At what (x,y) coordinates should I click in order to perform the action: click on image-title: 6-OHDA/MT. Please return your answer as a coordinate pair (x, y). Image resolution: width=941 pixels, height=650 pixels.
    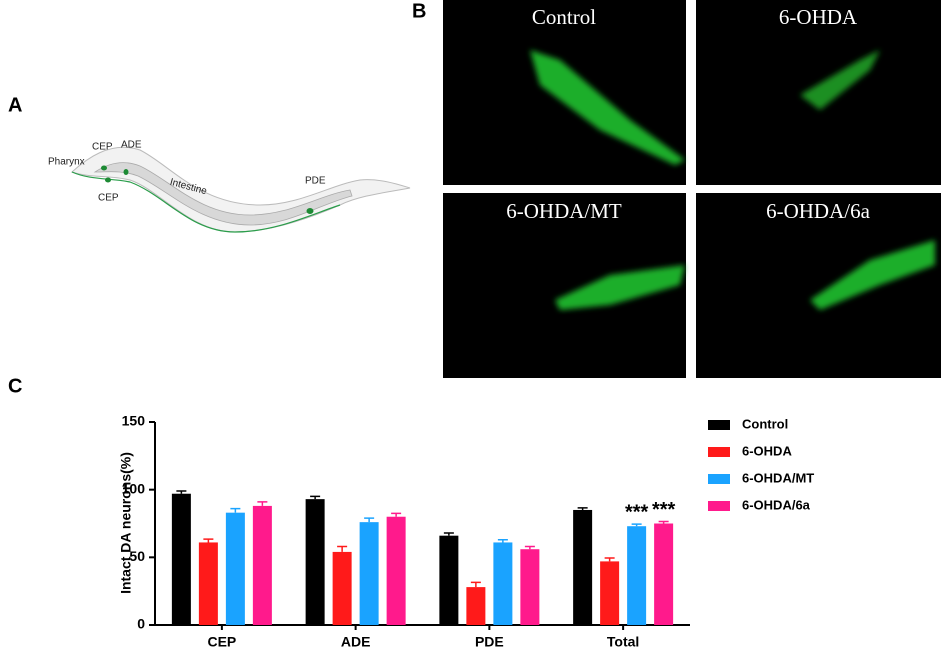
    Looking at the image, I should click on (564, 211).